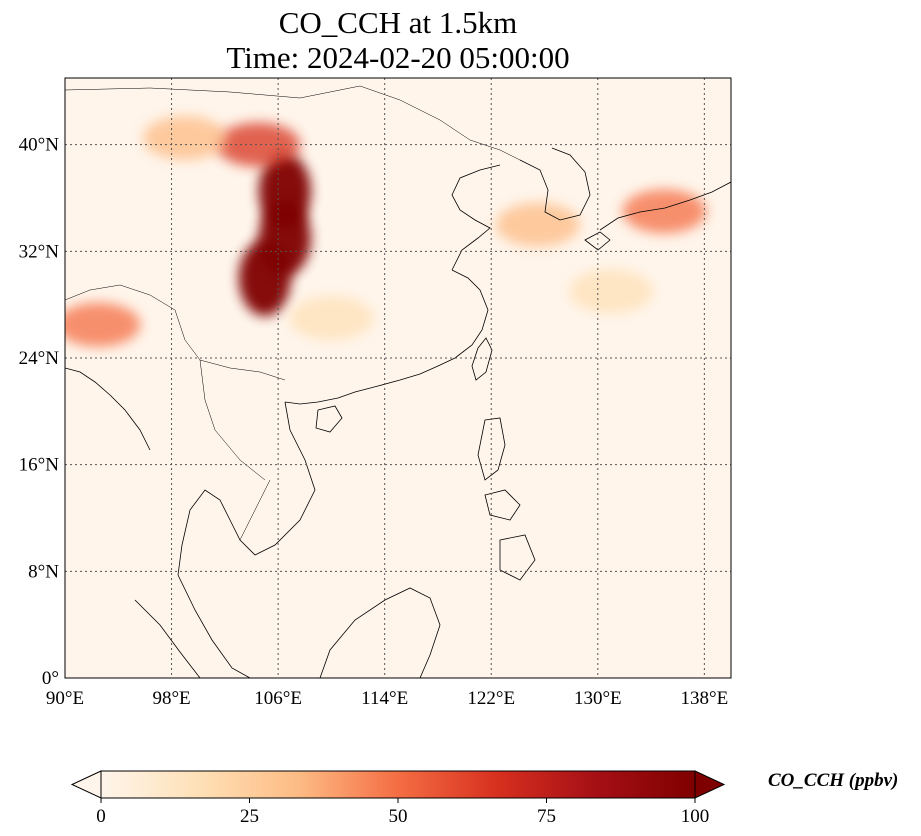 The image size is (921, 836). I want to click on lon-tick-label: 98°E, so click(171, 698).